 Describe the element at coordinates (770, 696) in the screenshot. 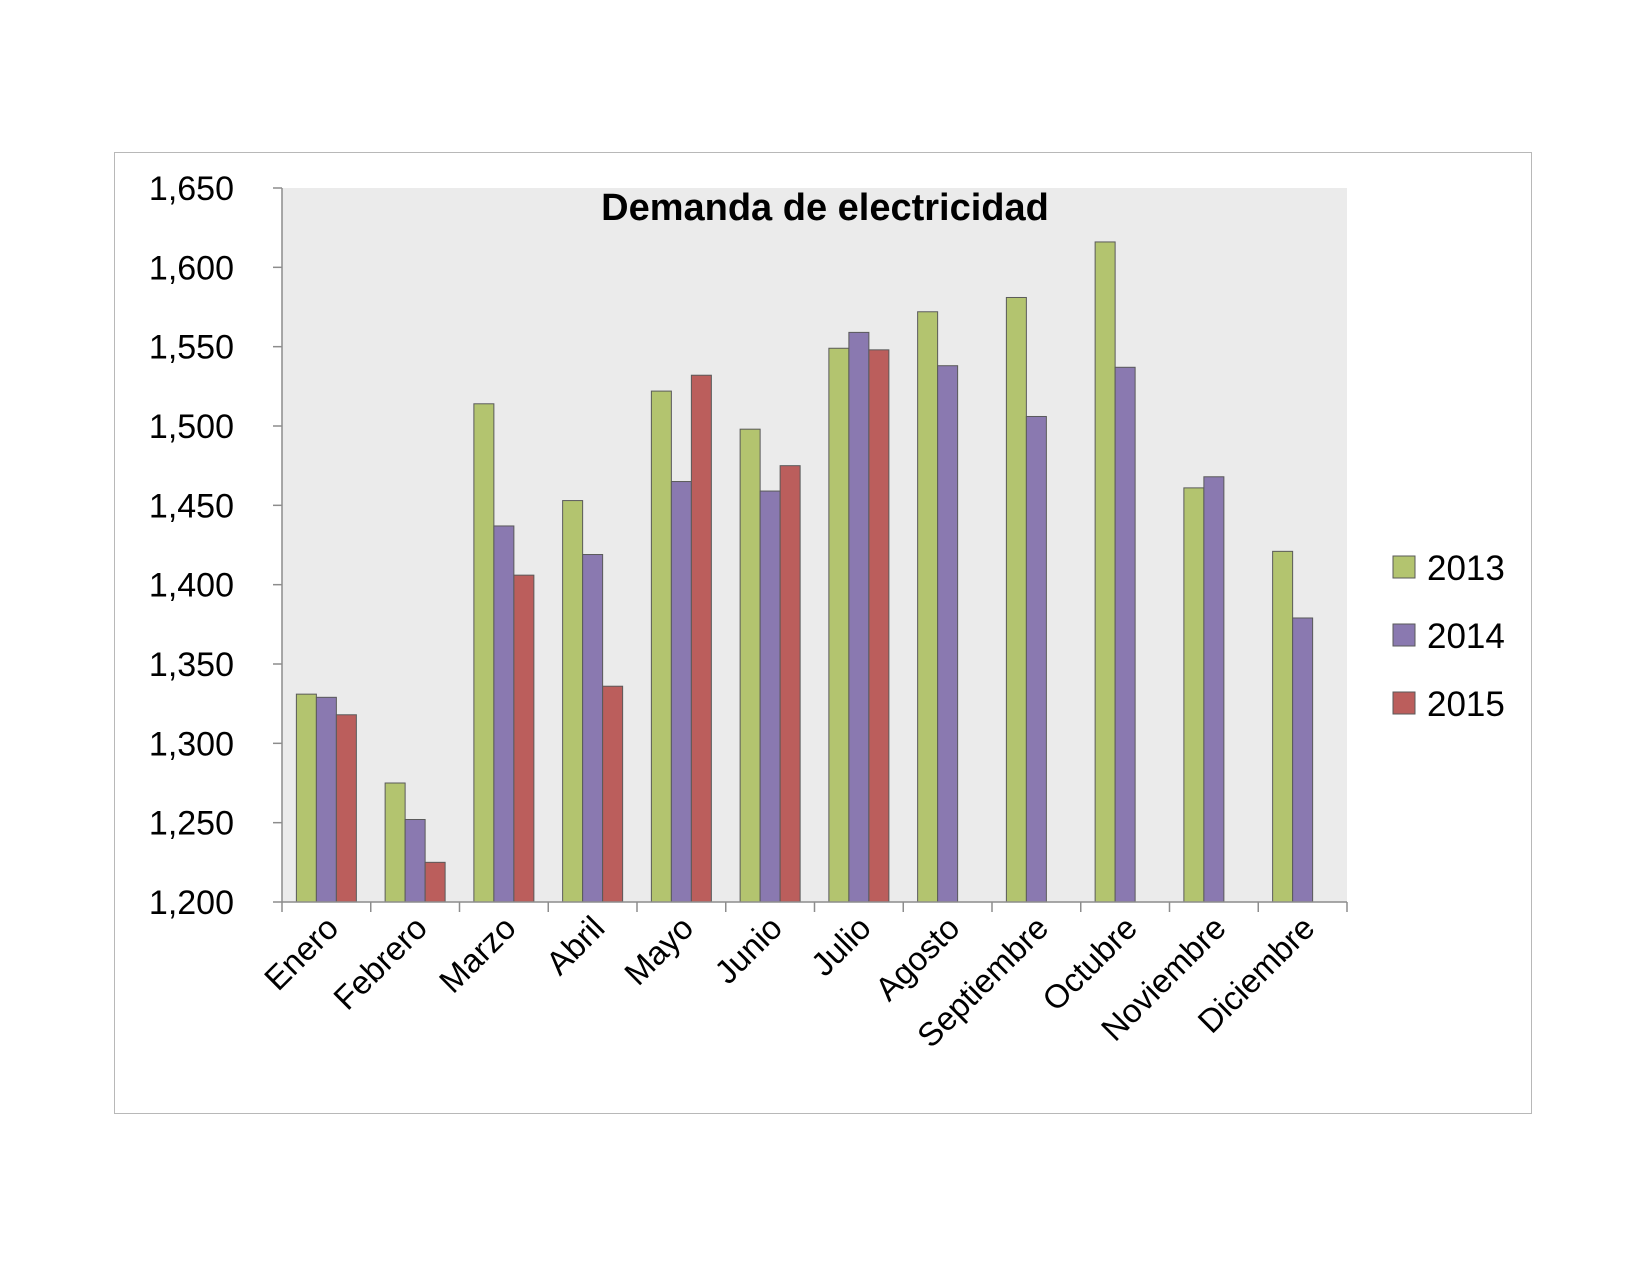

I see `bar-2014-junio` at that location.